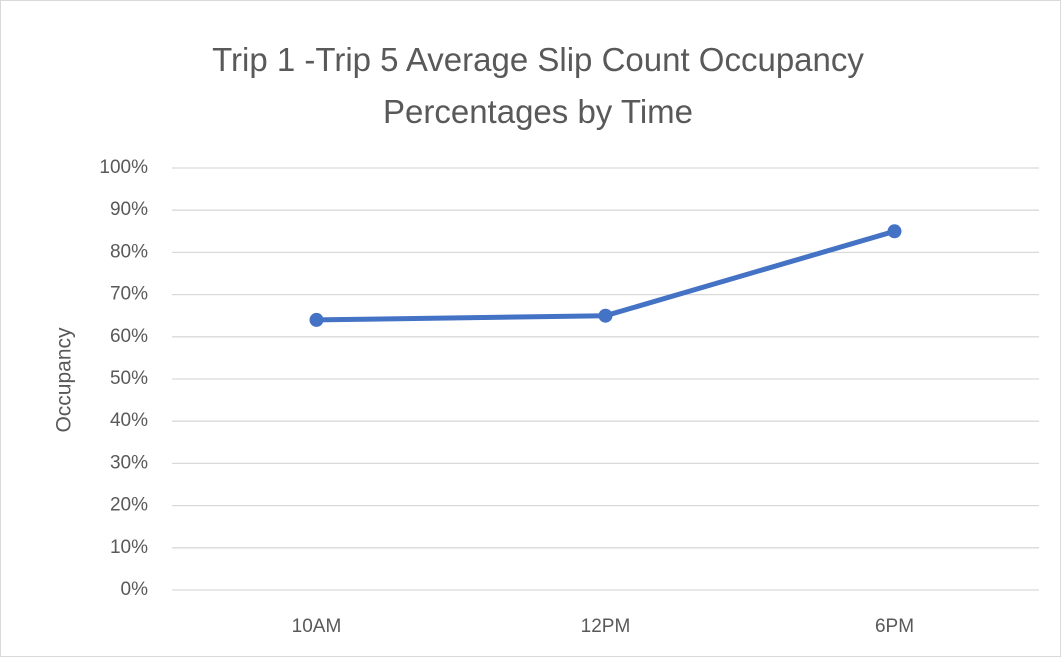 This screenshot has width=1061, height=657. Describe the element at coordinates (129, 251) in the screenshot. I see `y-tick-label: 80%` at that location.